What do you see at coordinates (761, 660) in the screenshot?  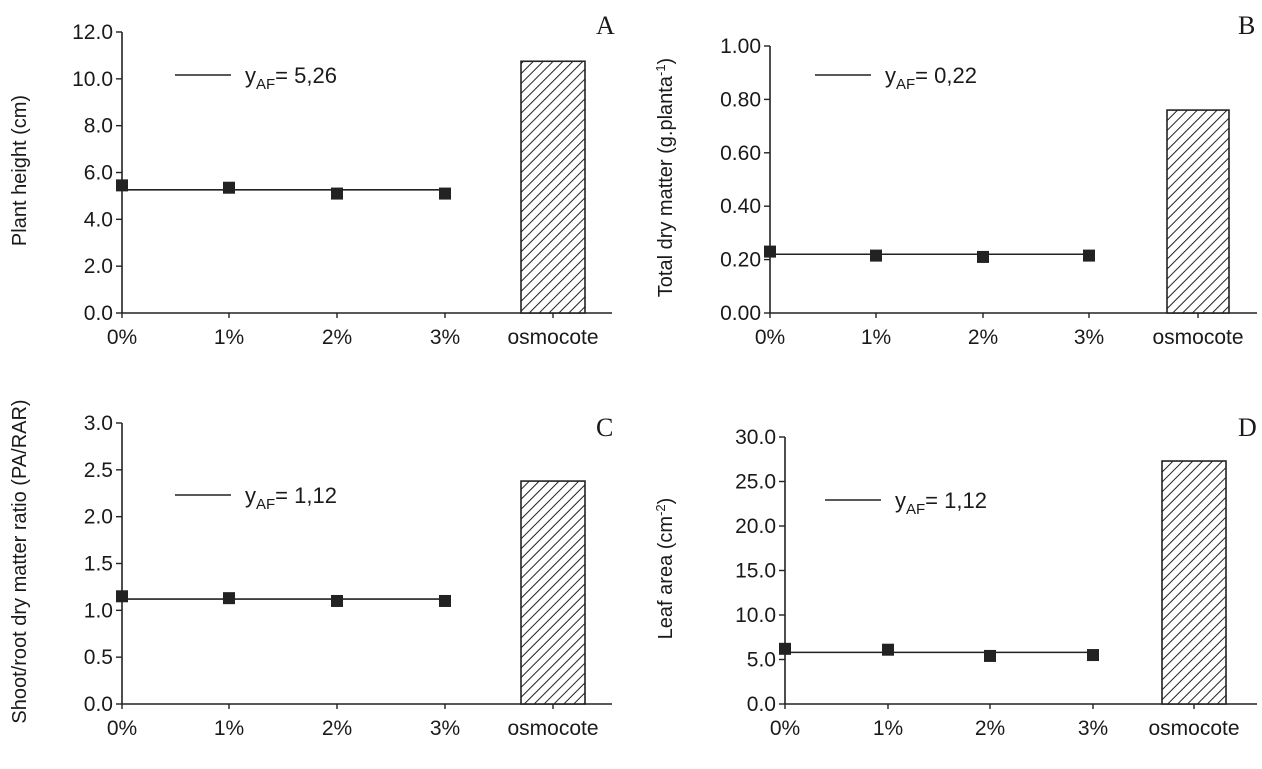 I see `y-tick-label: 5.0` at bounding box center [761, 660].